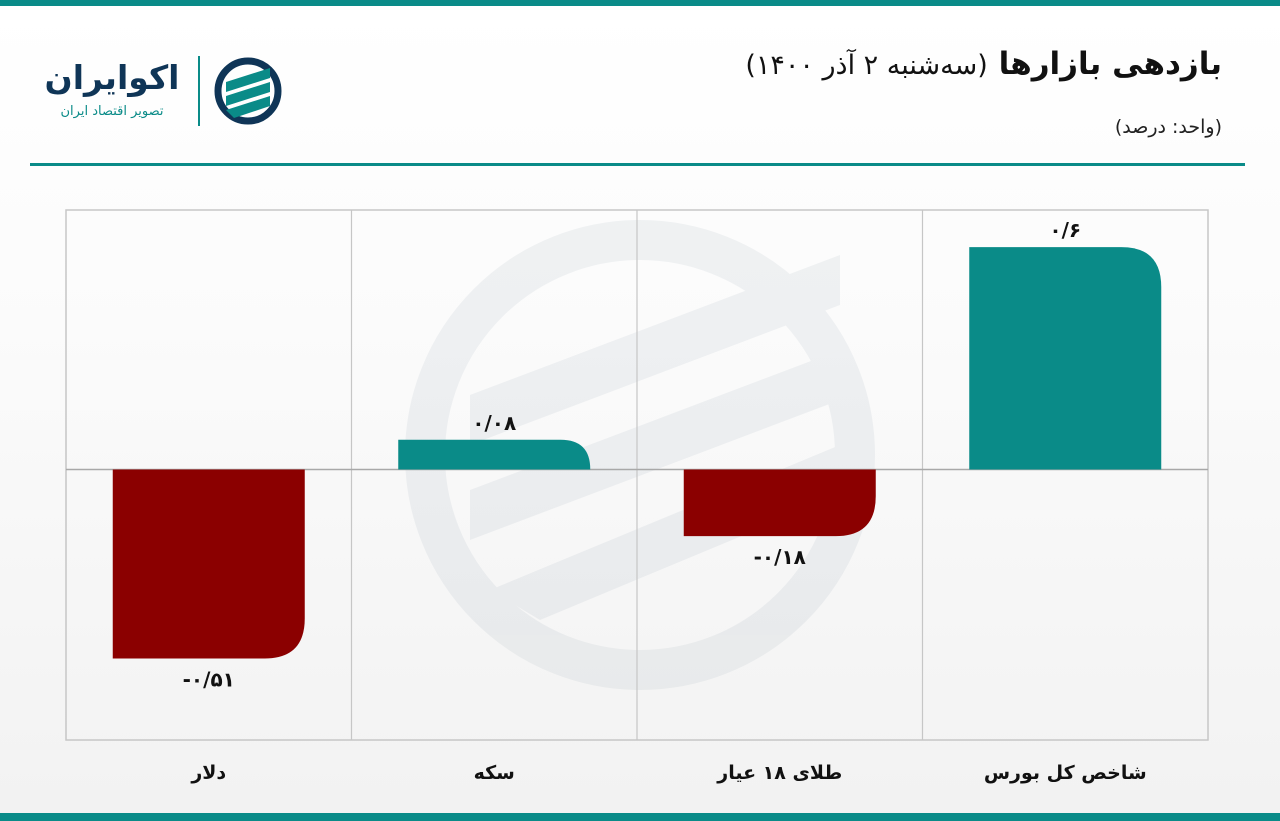  Describe the element at coordinates (494, 423) in the screenshot. I see `value-label: ۰/۰۸` at that location.